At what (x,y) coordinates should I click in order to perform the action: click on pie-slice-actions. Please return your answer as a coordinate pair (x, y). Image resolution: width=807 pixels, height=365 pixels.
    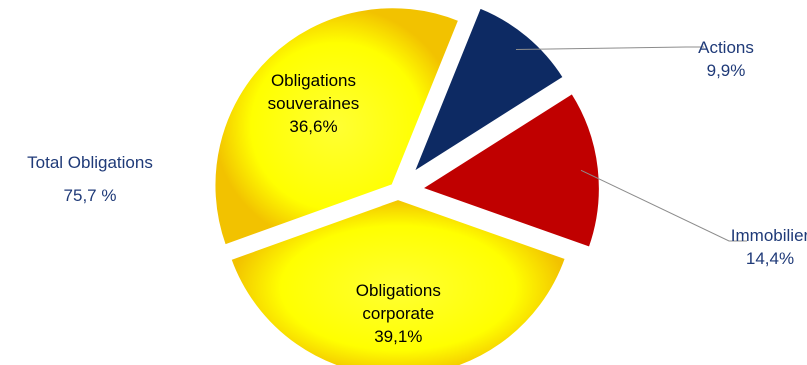
    Looking at the image, I should click on (488, 91).